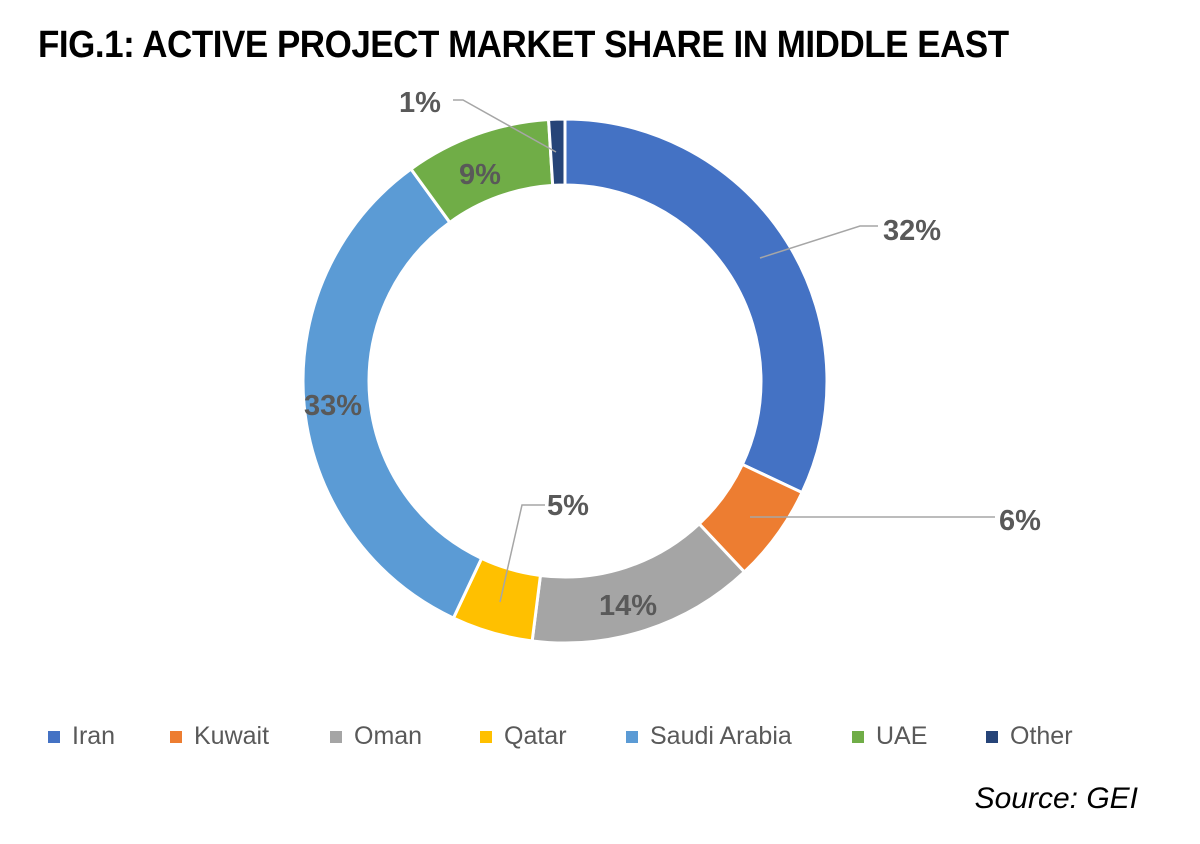 Image resolution: width=1200 pixels, height=844 pixels. Describe the element at coordinates (333, 406) in the screenshot. I see `data-label: 33%` at that location.